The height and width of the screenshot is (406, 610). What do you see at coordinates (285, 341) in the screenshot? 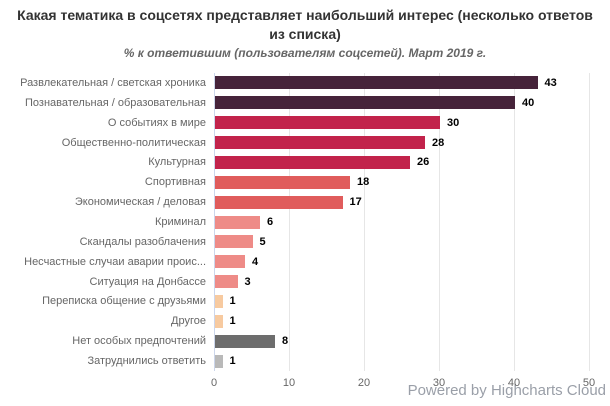
I see `value-label: 8` at bounding box center [285, 341].